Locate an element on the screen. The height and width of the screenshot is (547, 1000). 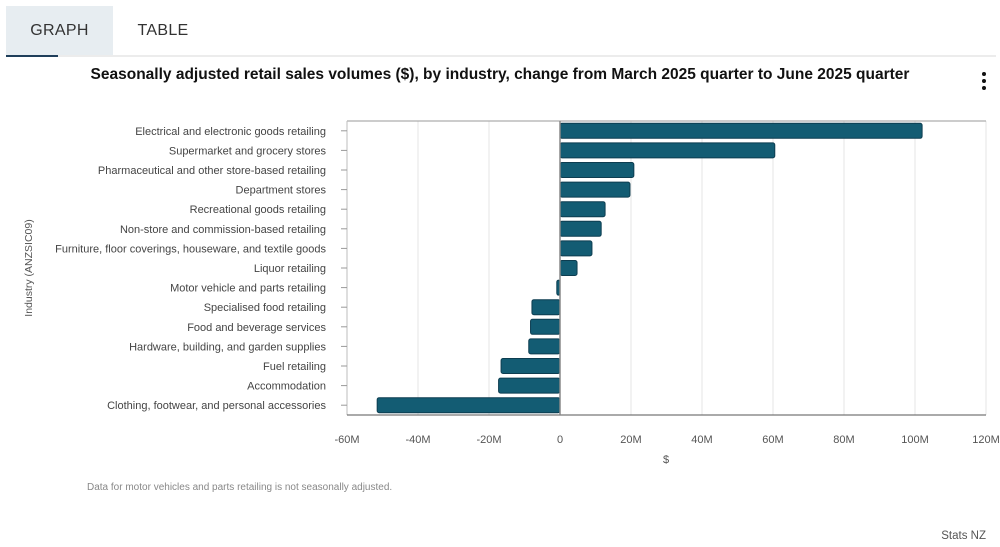
x-axis-label: $ is located at coordinates (666, 460).